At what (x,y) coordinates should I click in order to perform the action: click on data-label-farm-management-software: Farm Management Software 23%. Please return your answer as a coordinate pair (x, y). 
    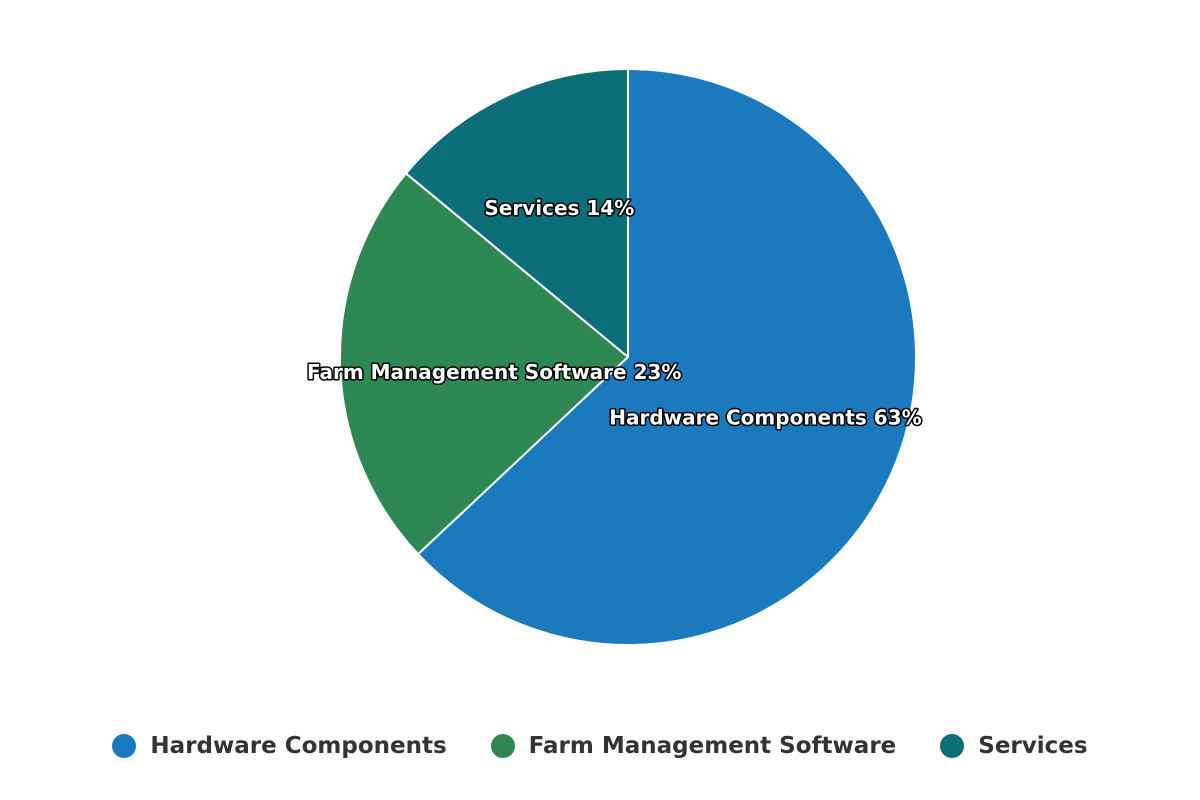
    Looking at the image, I should click on (494, 372).